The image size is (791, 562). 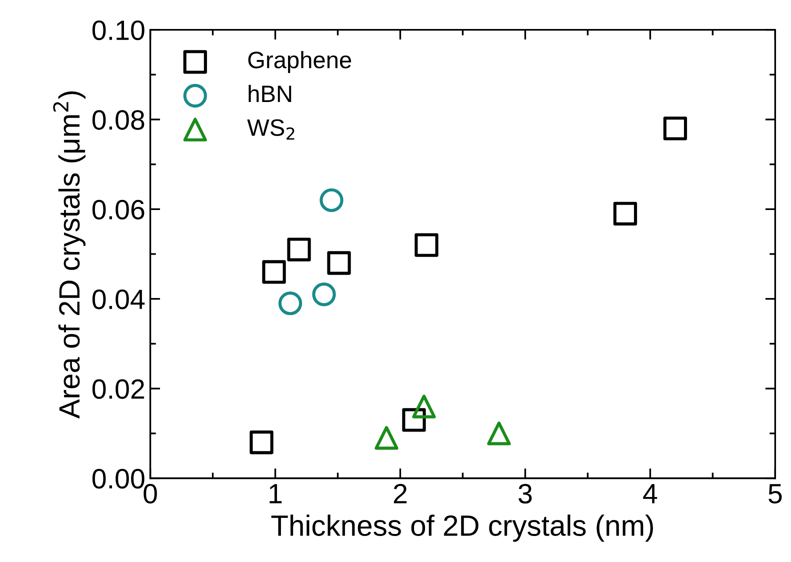 What do you see at coordinates (525, 494) in the screenshot?
I see `x-tick-label: 3` at bounding box center [525, 494].